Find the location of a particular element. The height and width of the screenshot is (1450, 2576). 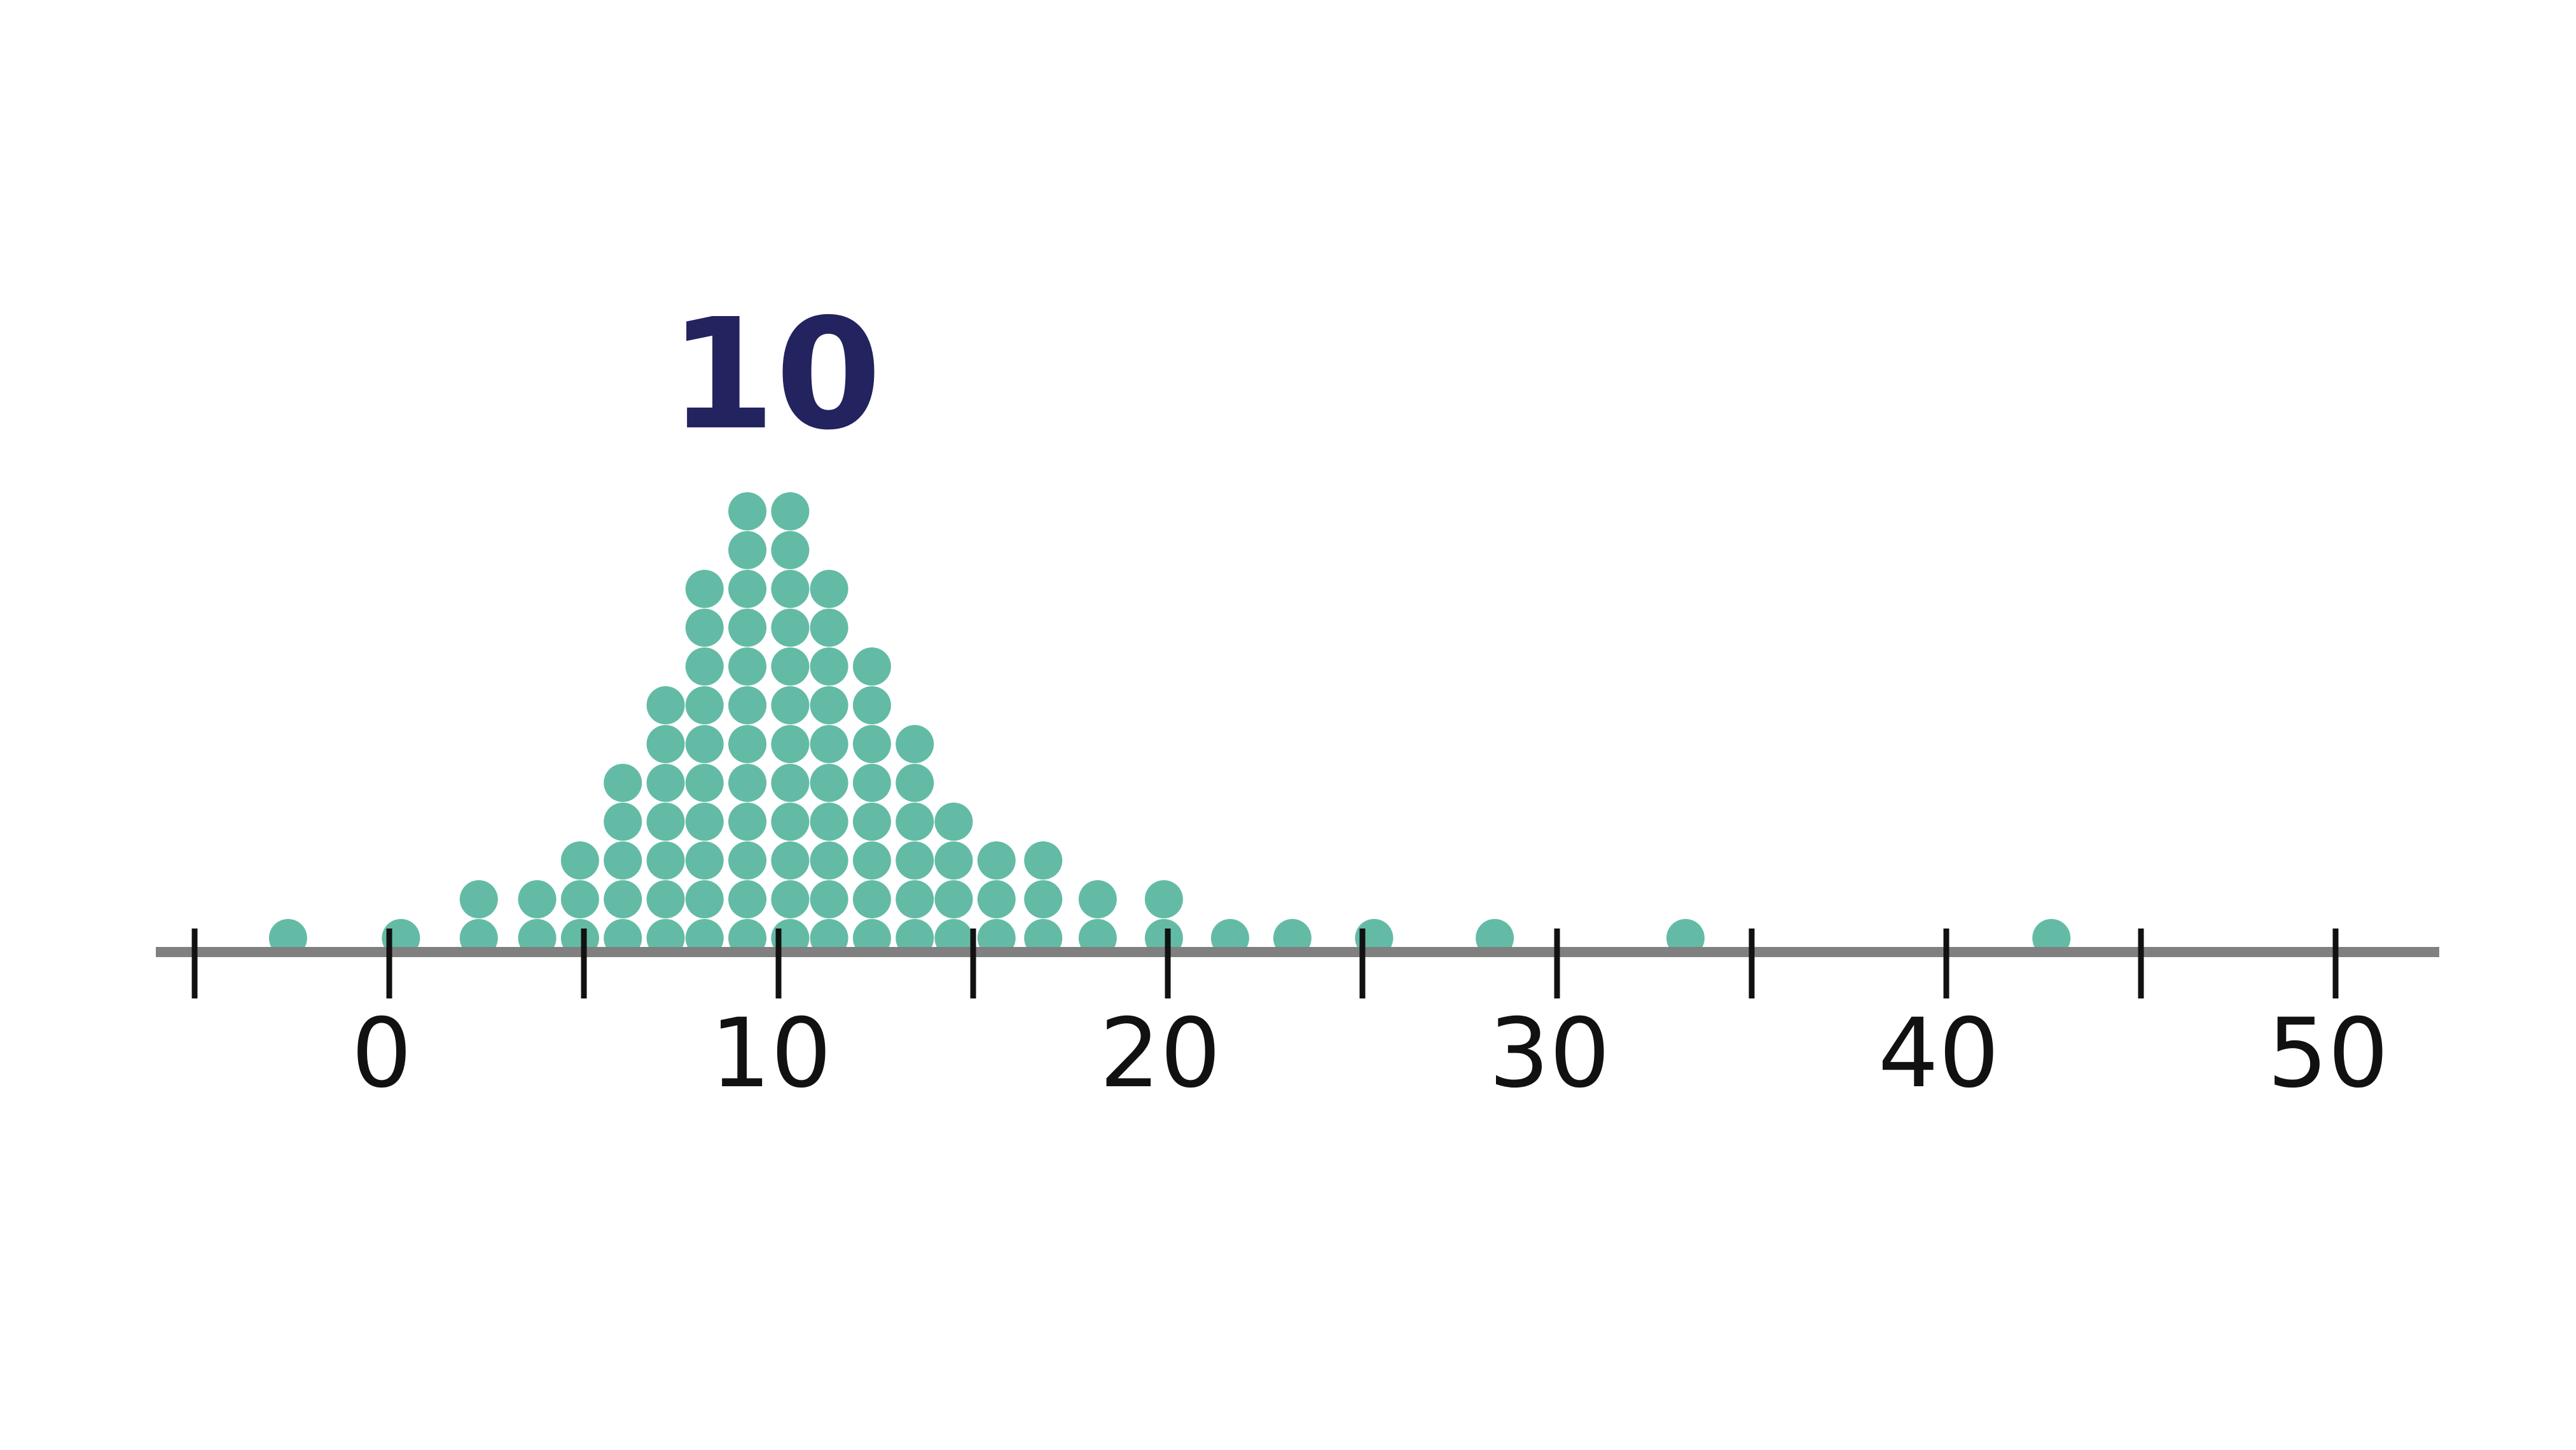

x-tick-label: 20 is located at coordinates (1160, 1053).